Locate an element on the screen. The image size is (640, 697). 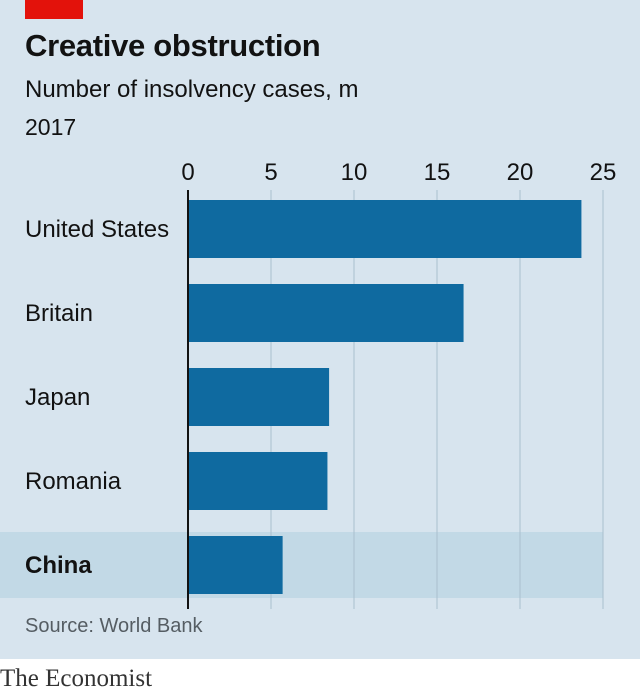
economist-logo: The Economist is located at coordinates (76, 678).